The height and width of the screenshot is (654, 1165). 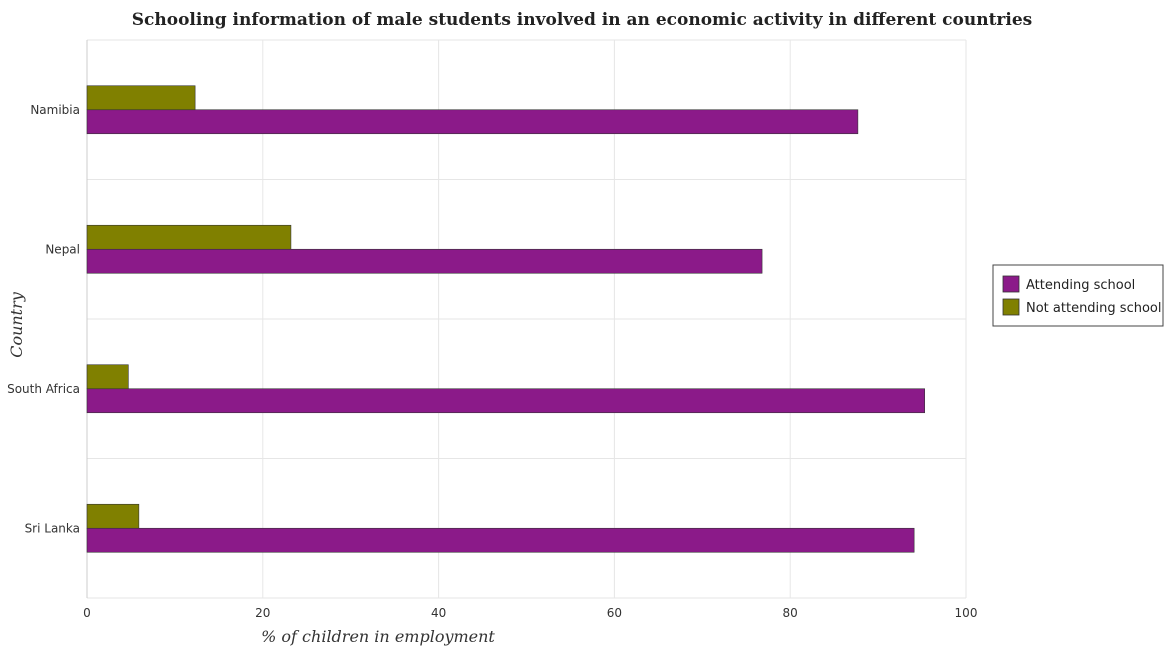 What do you see at coordinates (43, 389) in the screenshot?
I see `y-tick-label: South Africa` at bounding box center [43, 389].